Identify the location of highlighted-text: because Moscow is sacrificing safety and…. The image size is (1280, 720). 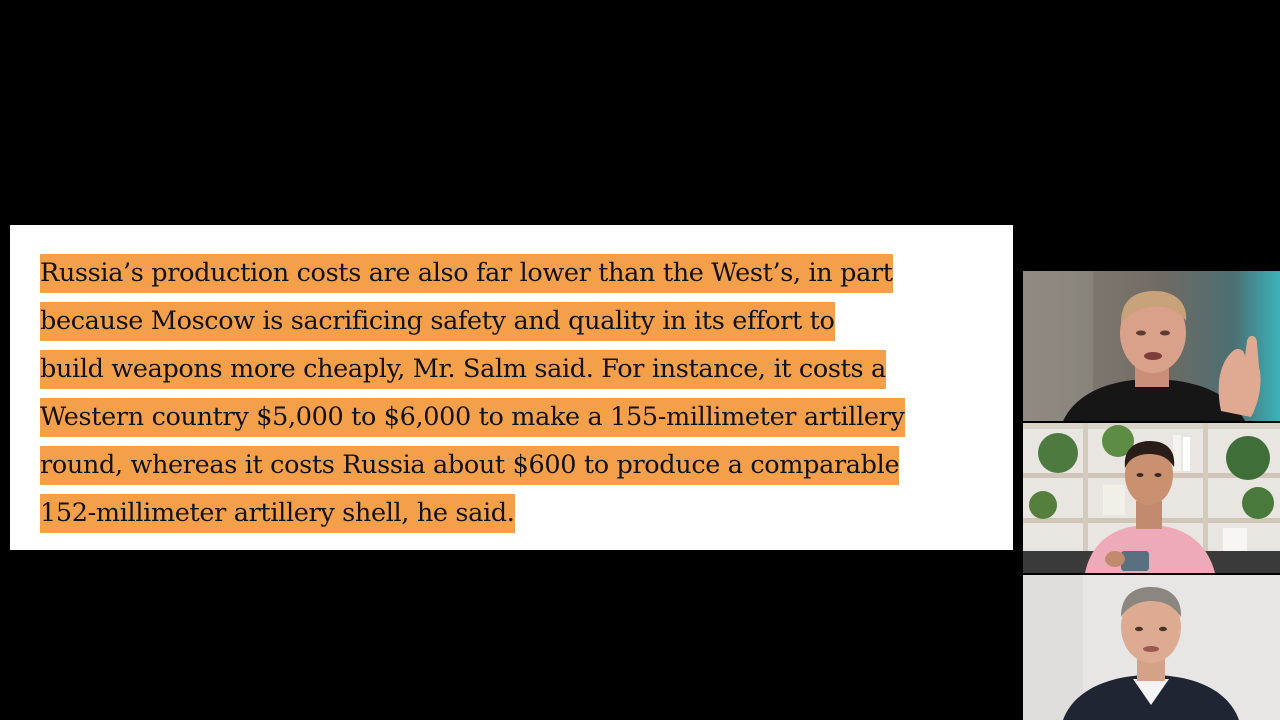
(437, 321).